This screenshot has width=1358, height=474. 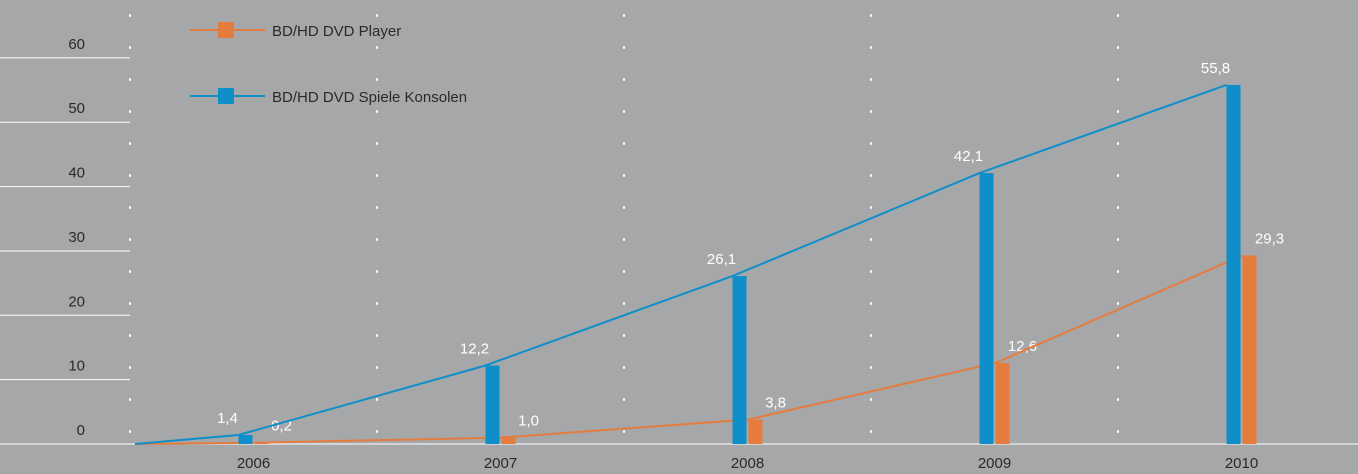 What do you see at coordinates (528, 421) in the screenshot?
I see `value-label: 1,0` at bounding box center [528, 421].